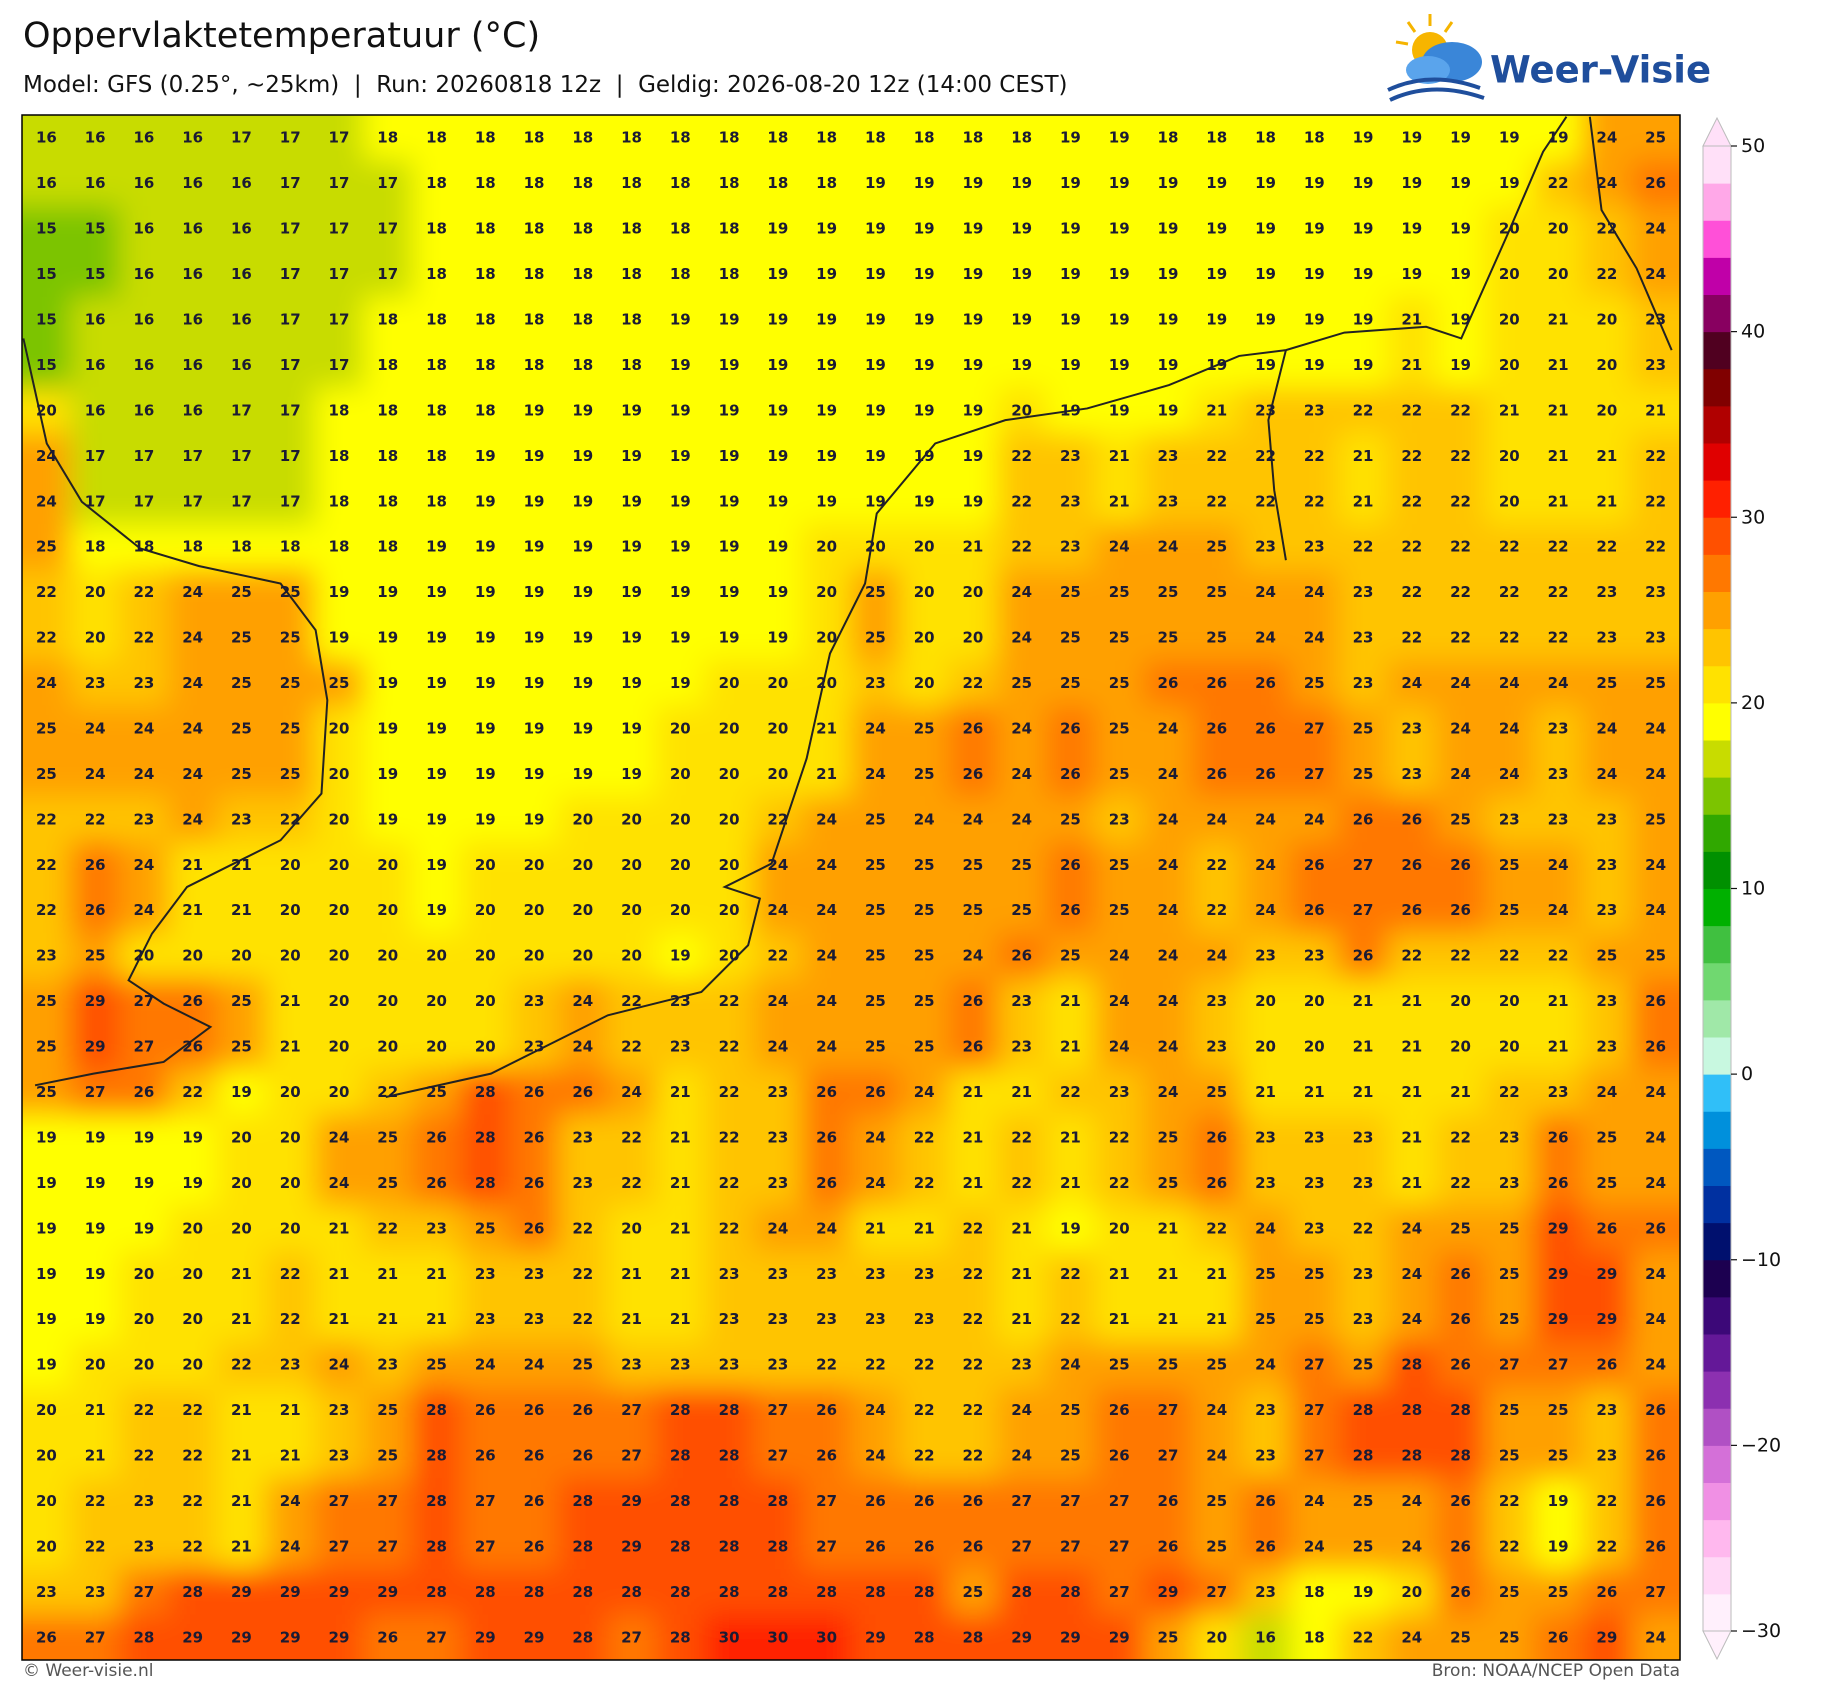 This screenshot has width=1824, height=1681. What do you see at coordinates (1168, 1410) in the screenshot?
I see `temperature-label: 27` at bounding box center [1168, 1410].